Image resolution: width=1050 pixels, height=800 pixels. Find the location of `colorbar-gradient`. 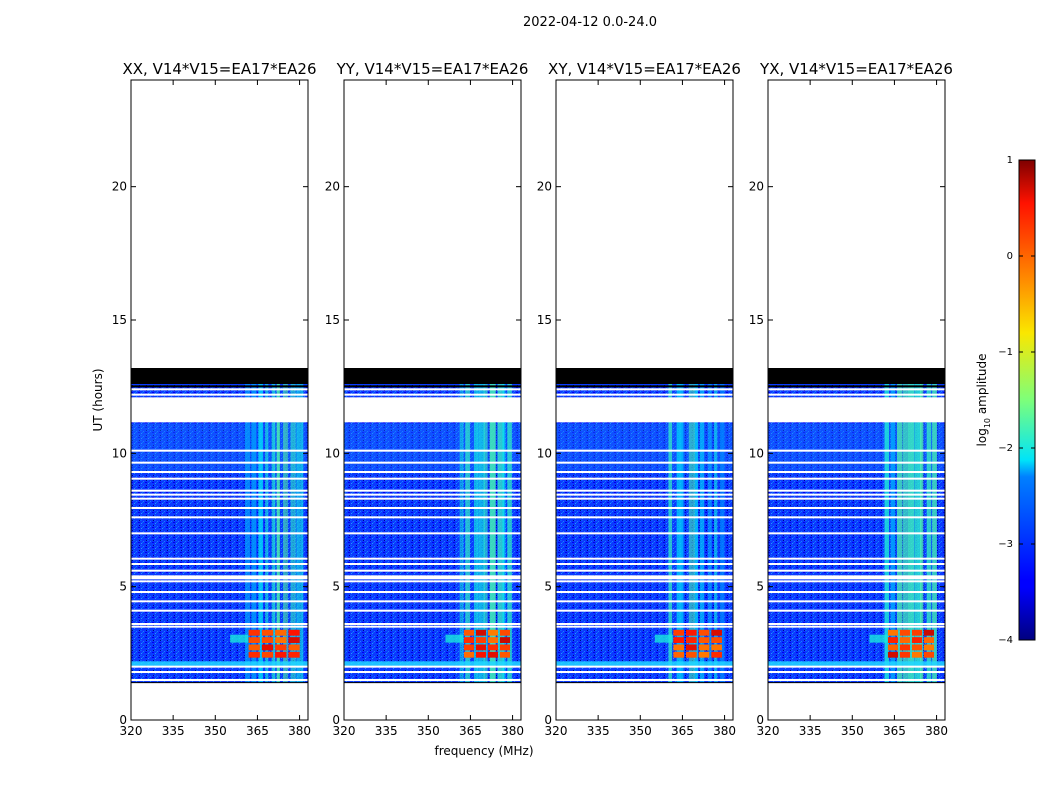

colorbar-gradient is located at coordinates (1027, 400).